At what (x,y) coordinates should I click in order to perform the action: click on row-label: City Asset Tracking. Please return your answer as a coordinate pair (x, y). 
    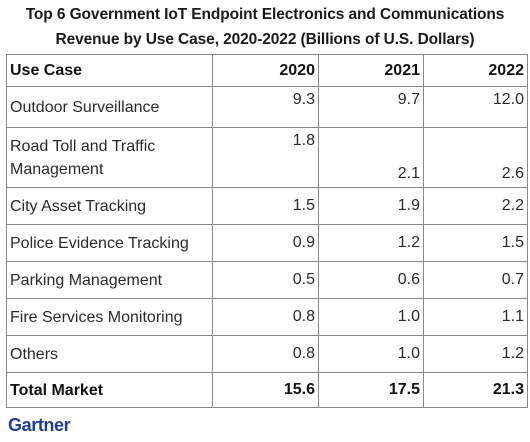
    Looking at the image, I should click on (109, 206).